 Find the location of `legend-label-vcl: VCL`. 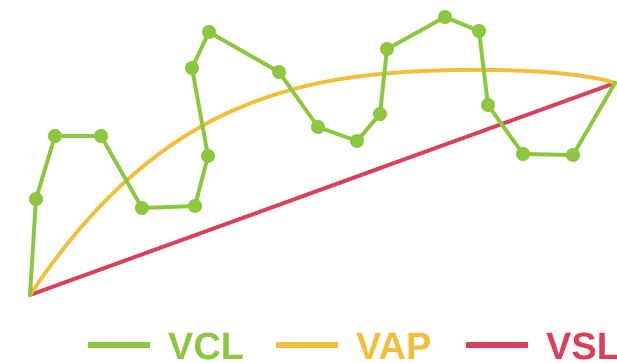

legend-label-vcl: VCL is located at coordinates (206, 344).